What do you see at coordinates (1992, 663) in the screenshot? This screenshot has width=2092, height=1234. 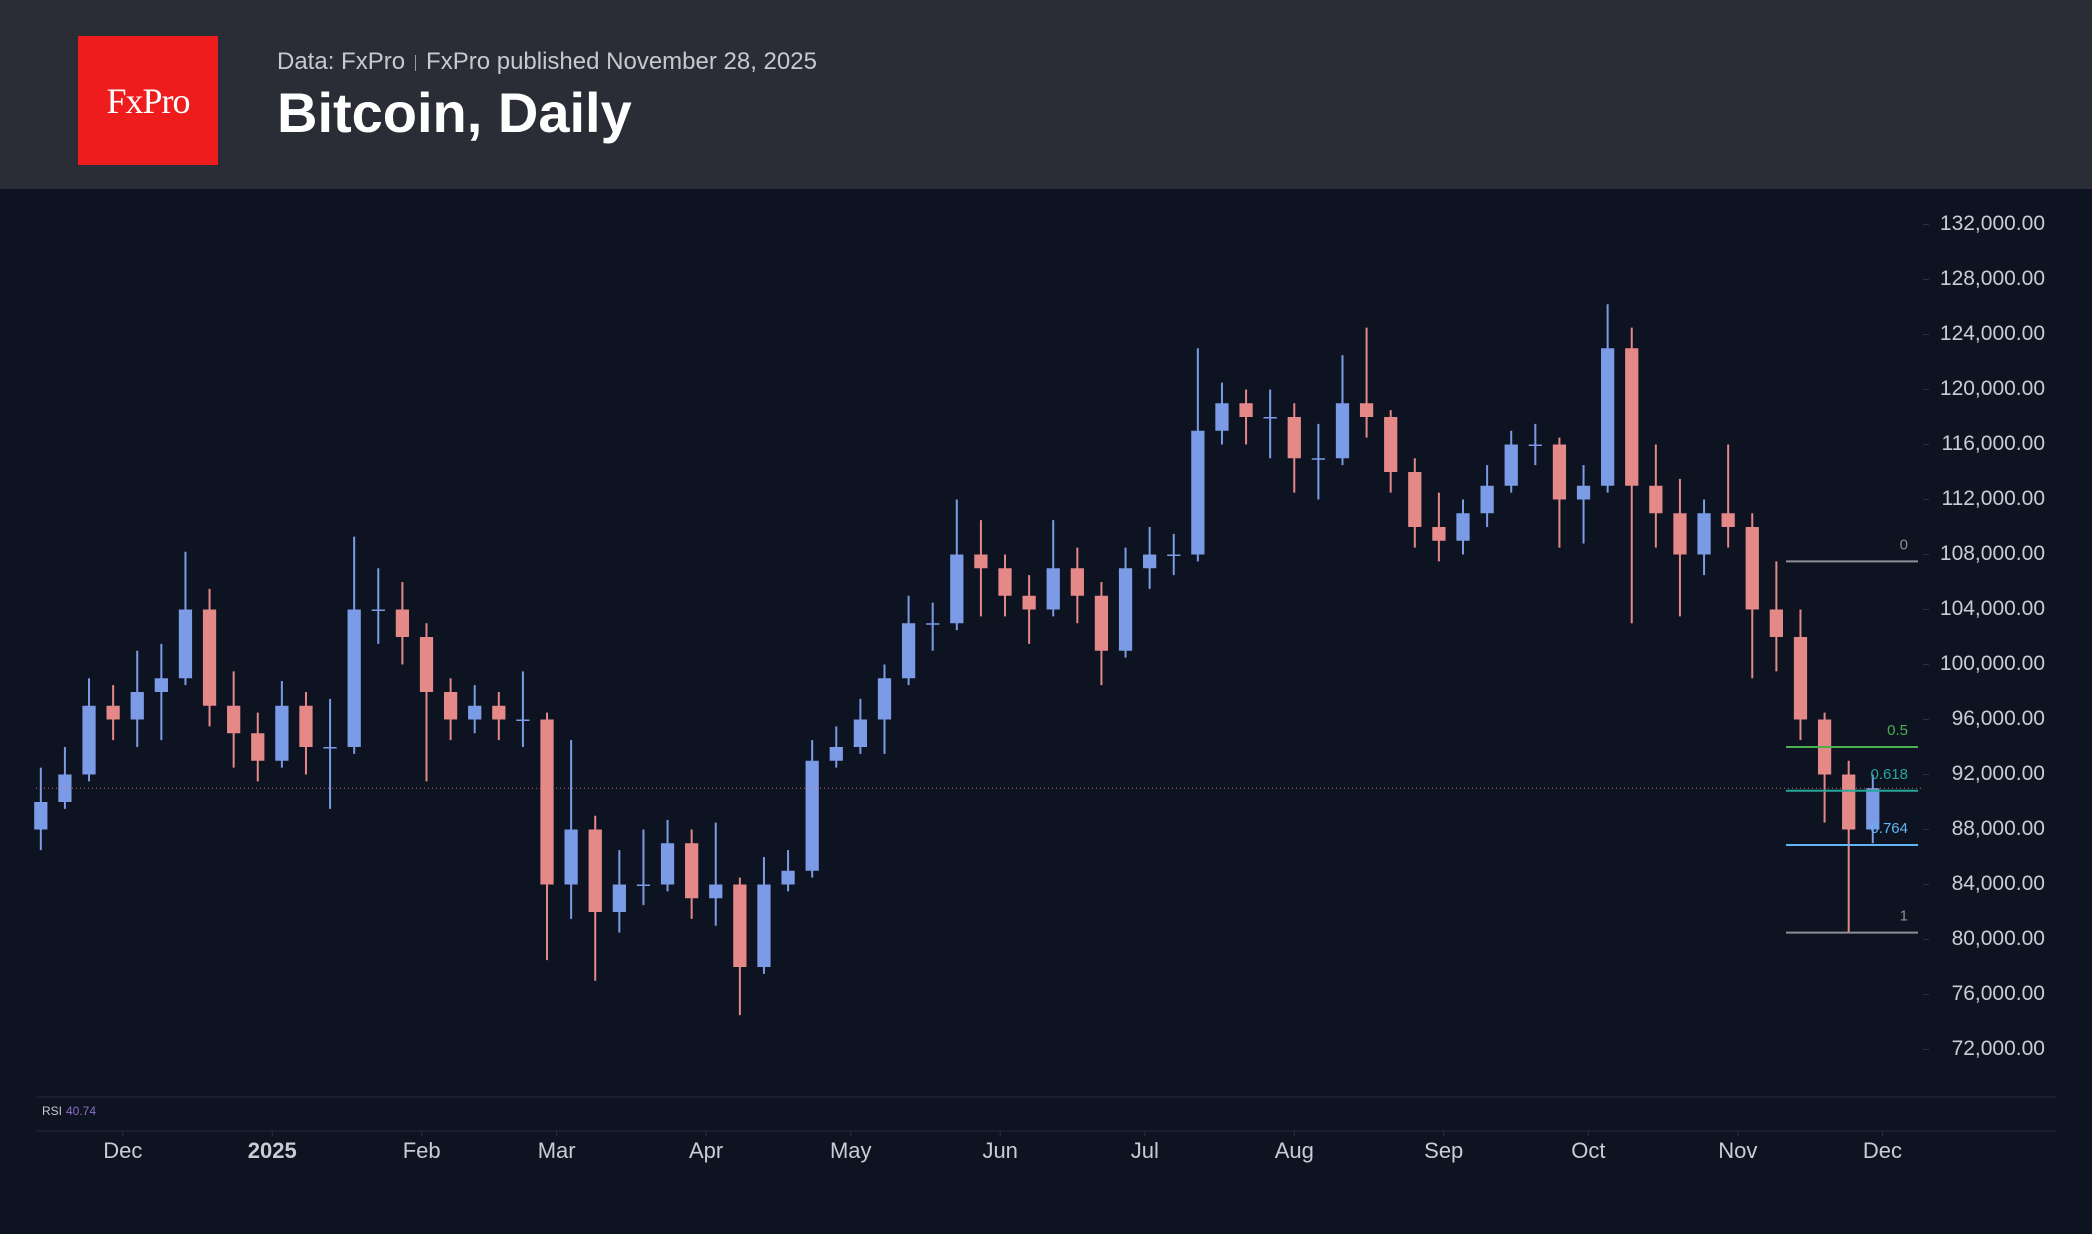 I see `y-tick-label: 100,000.00` at bounding box center [1992, 663].